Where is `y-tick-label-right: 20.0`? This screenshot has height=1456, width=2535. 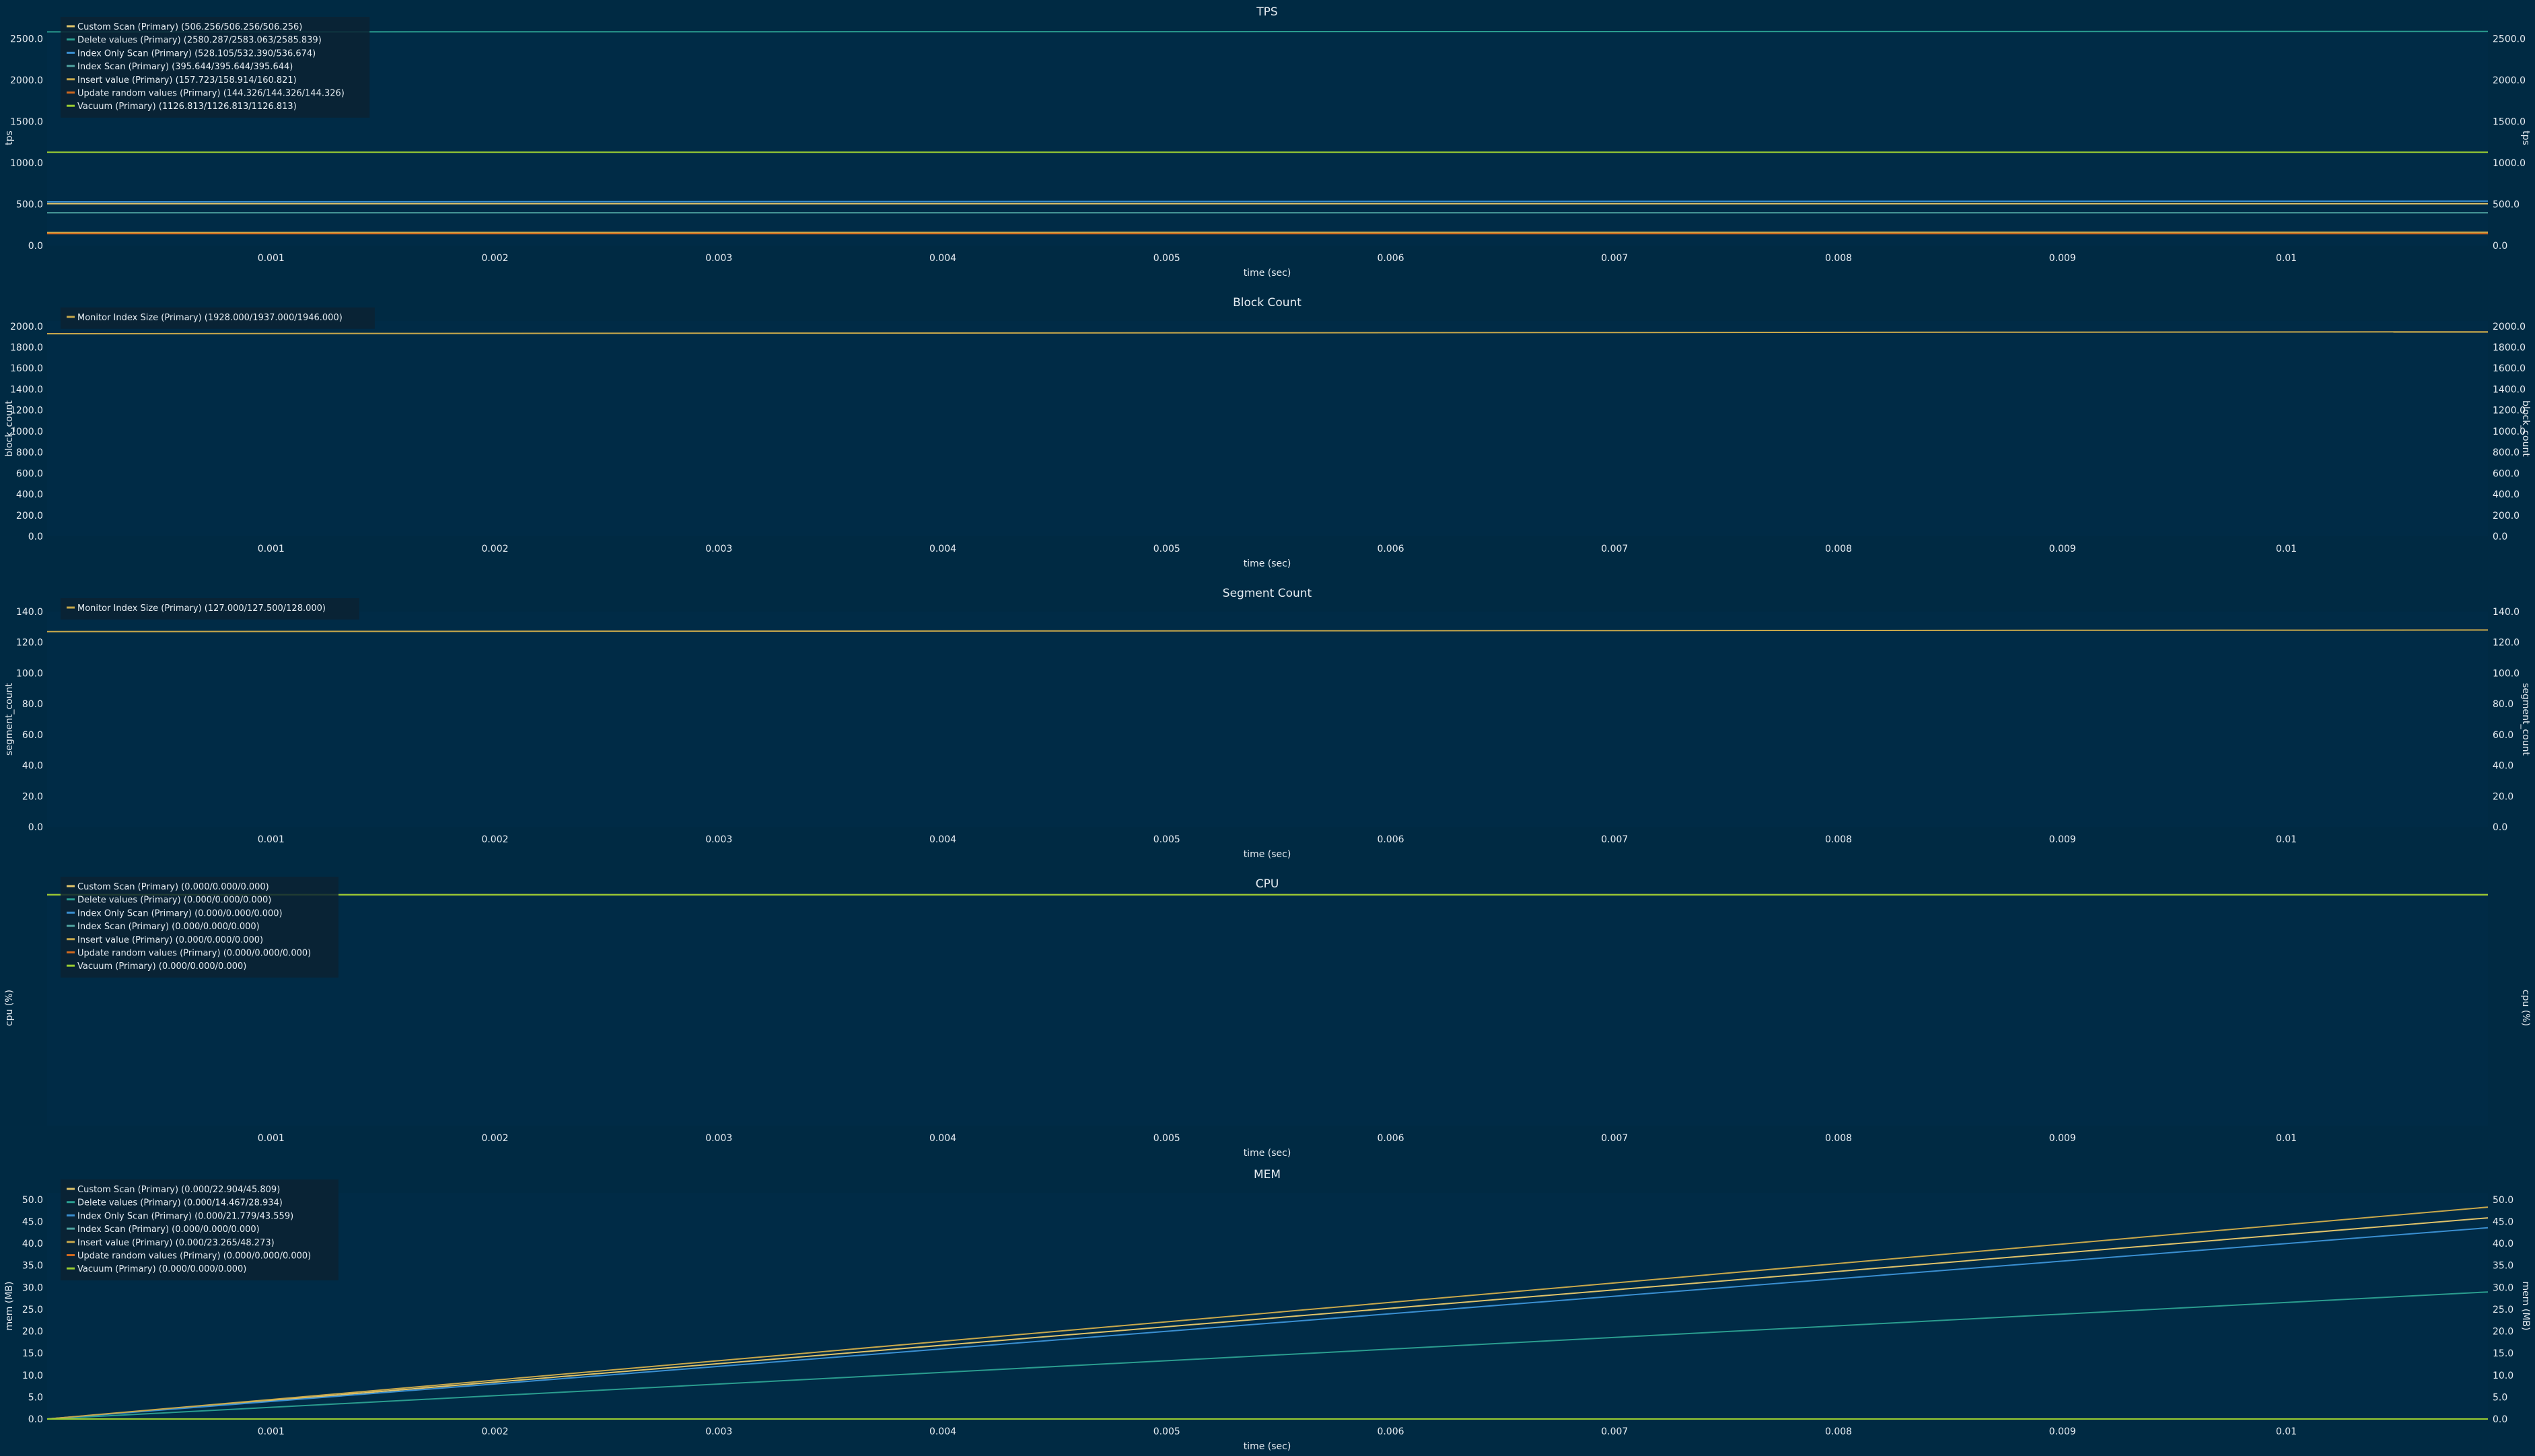
y-tick-label-right: 20.0 is located at coordinates (2503, 1332).